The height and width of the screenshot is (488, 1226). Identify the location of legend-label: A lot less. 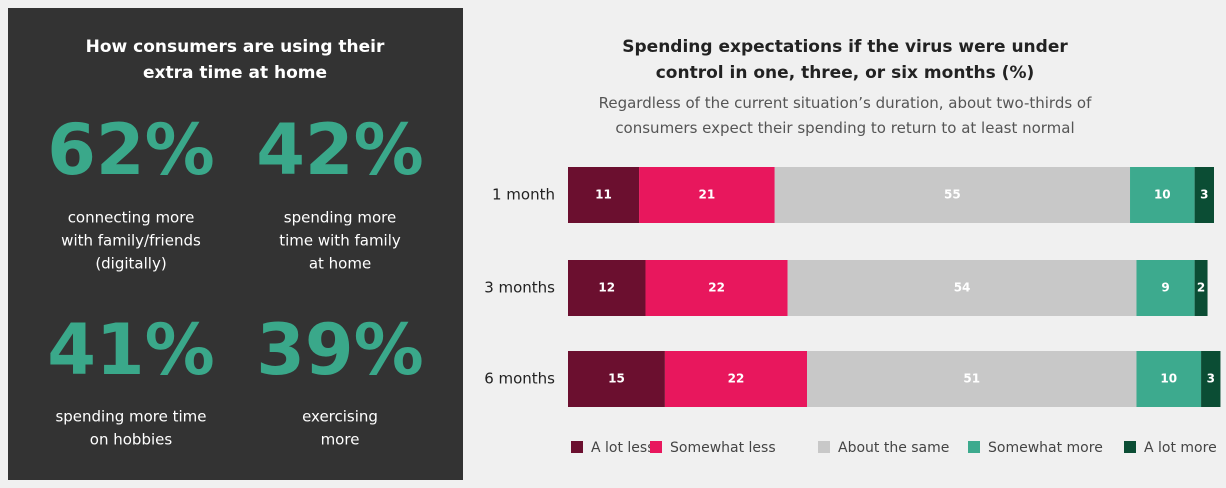
(623, 448).